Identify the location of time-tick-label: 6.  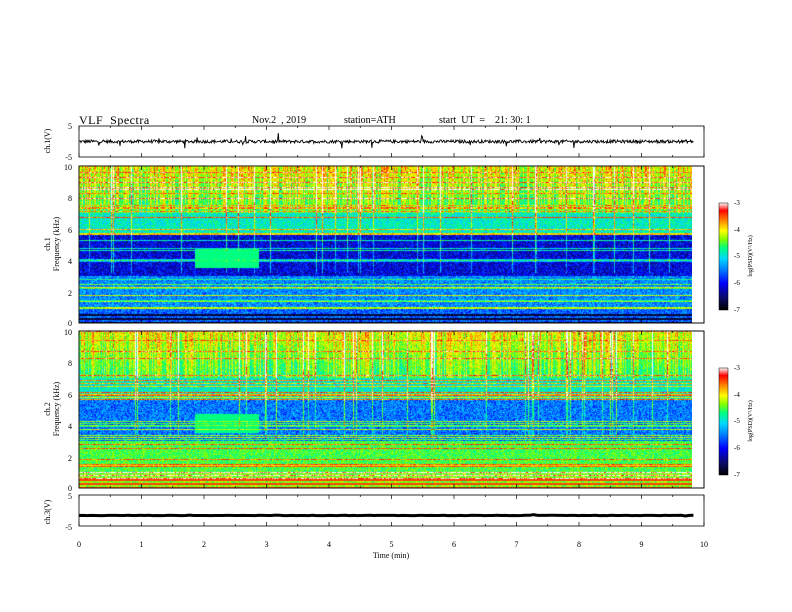
(454, 544).